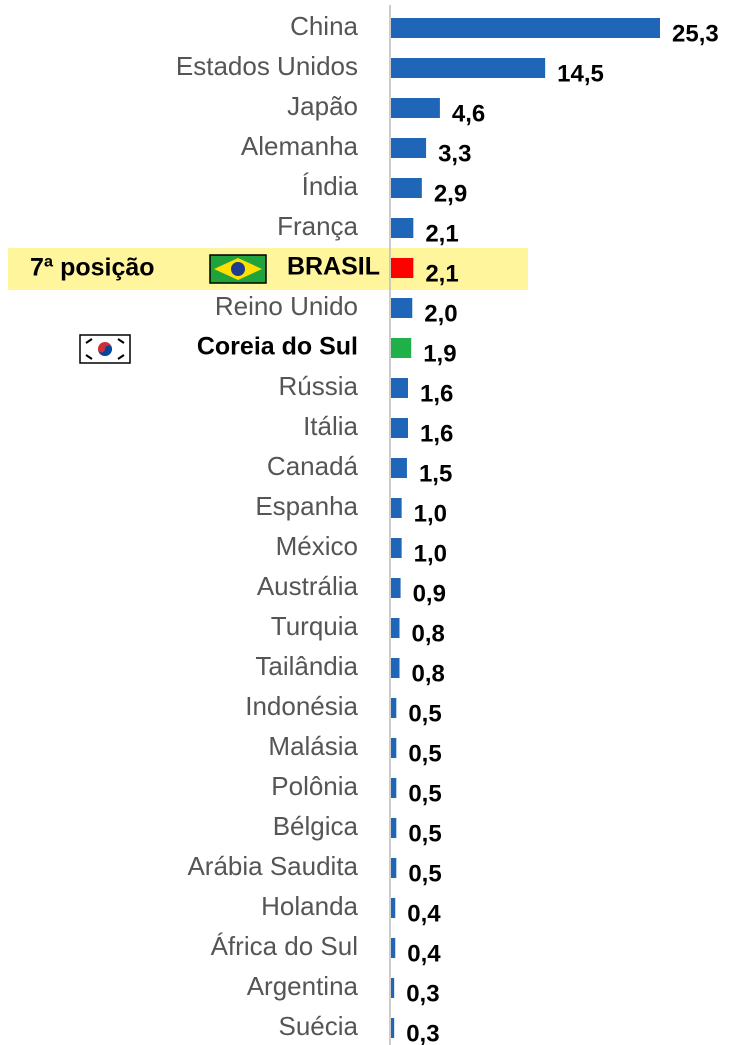 The height and width of the screenshot is (1045, 741). Describe the element at coordinates (468, 113) in the screenshot. I see `value-label: 4,6` at that location.